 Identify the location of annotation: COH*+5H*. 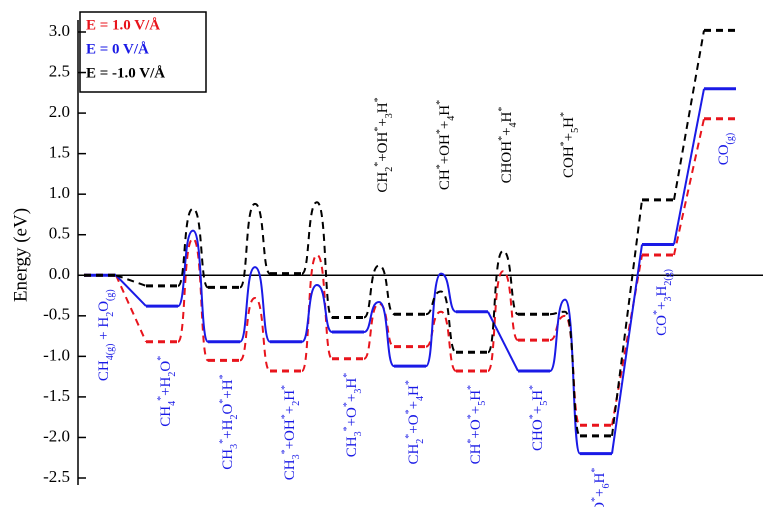
(570, 145).